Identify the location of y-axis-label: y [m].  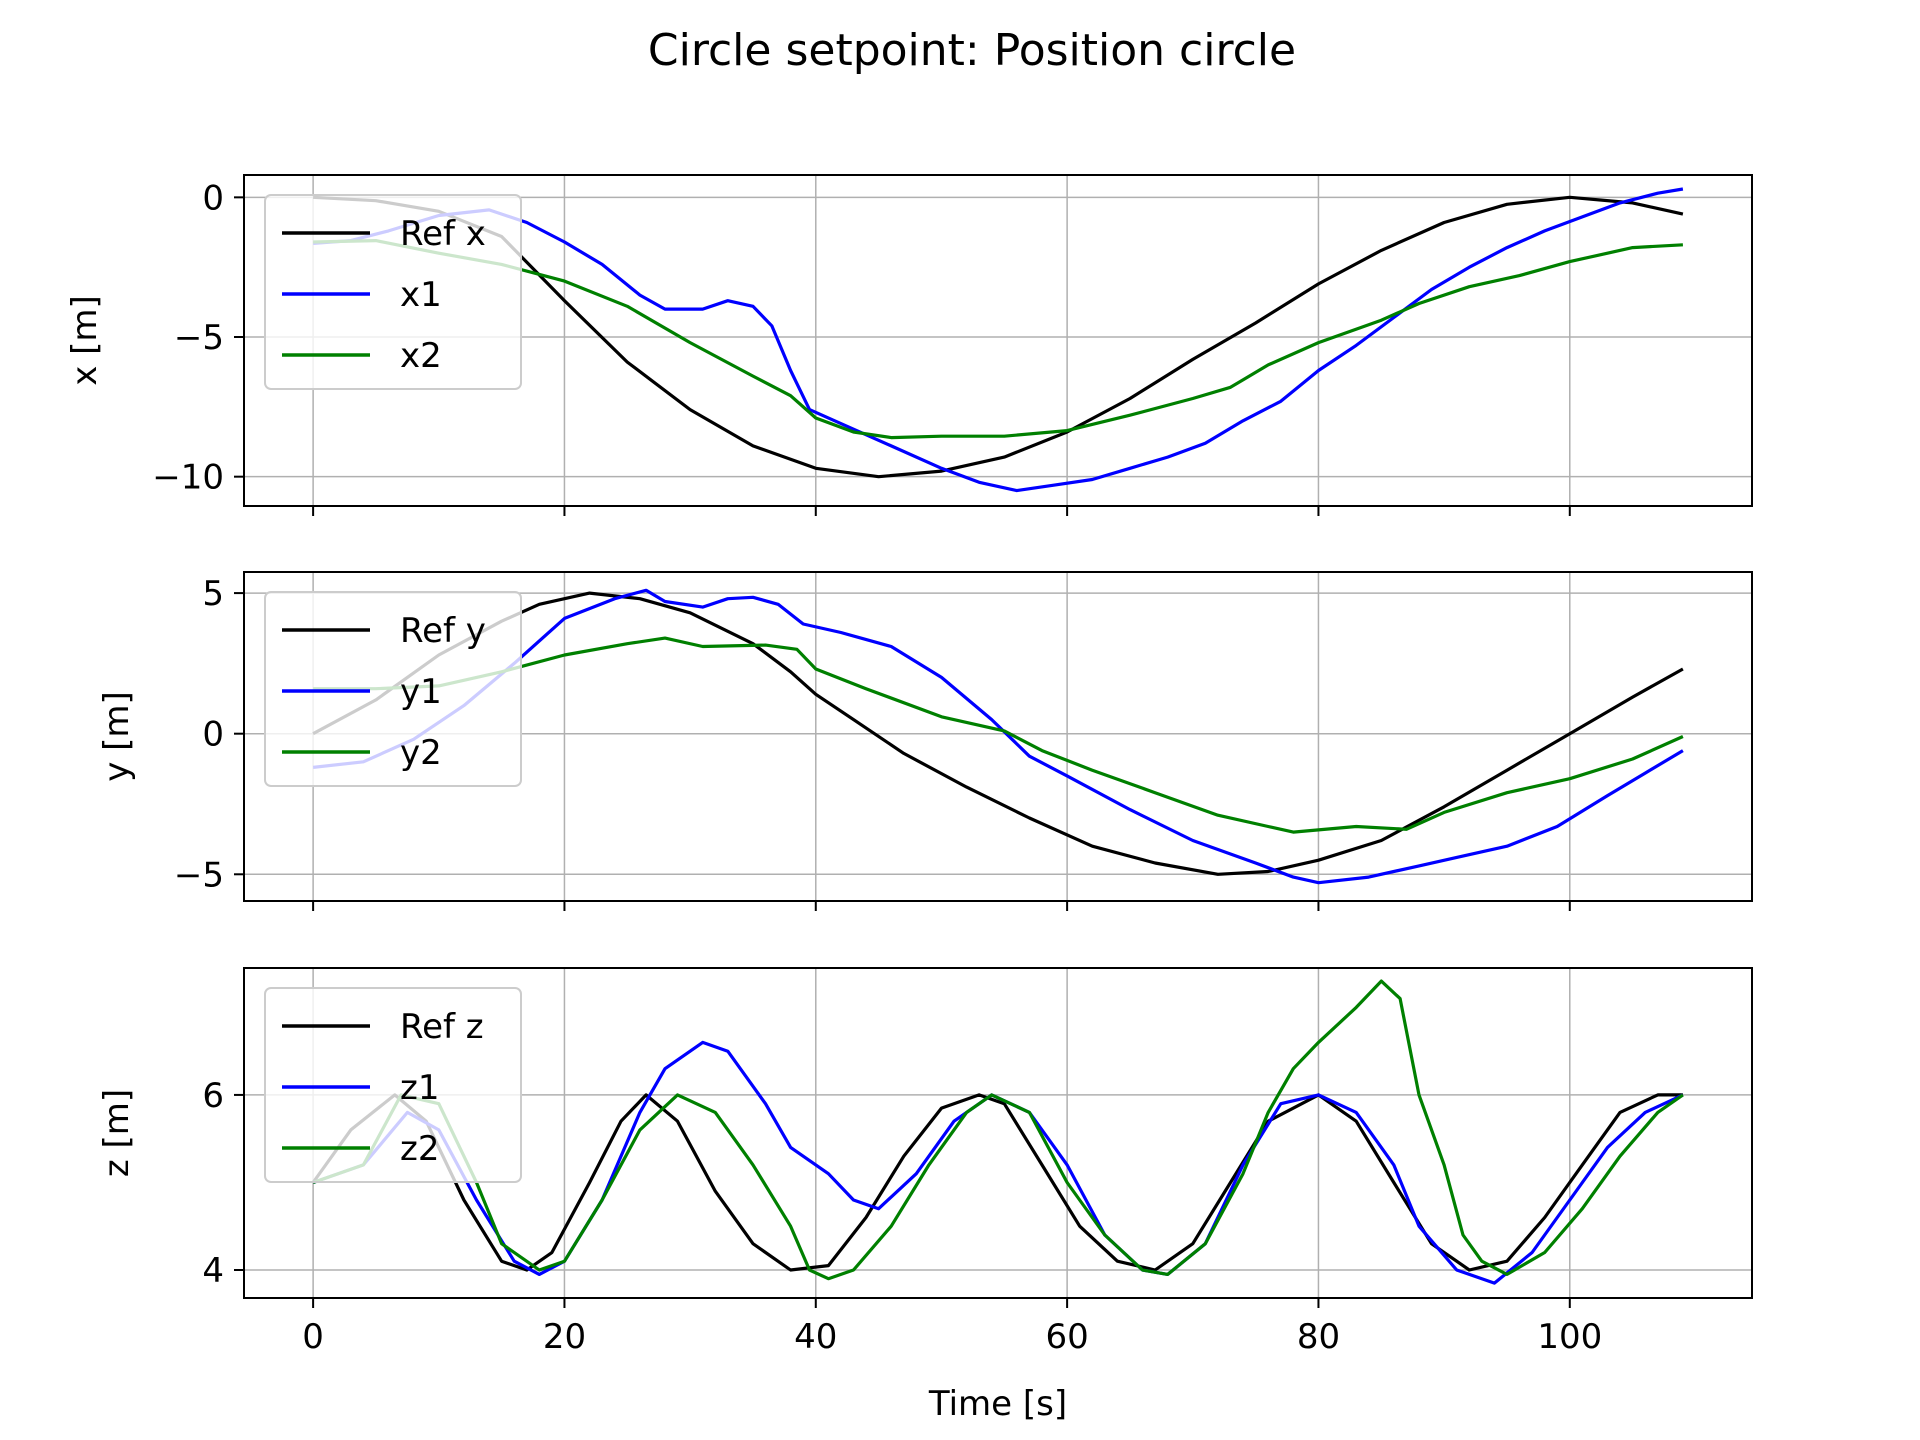
(117, 736).